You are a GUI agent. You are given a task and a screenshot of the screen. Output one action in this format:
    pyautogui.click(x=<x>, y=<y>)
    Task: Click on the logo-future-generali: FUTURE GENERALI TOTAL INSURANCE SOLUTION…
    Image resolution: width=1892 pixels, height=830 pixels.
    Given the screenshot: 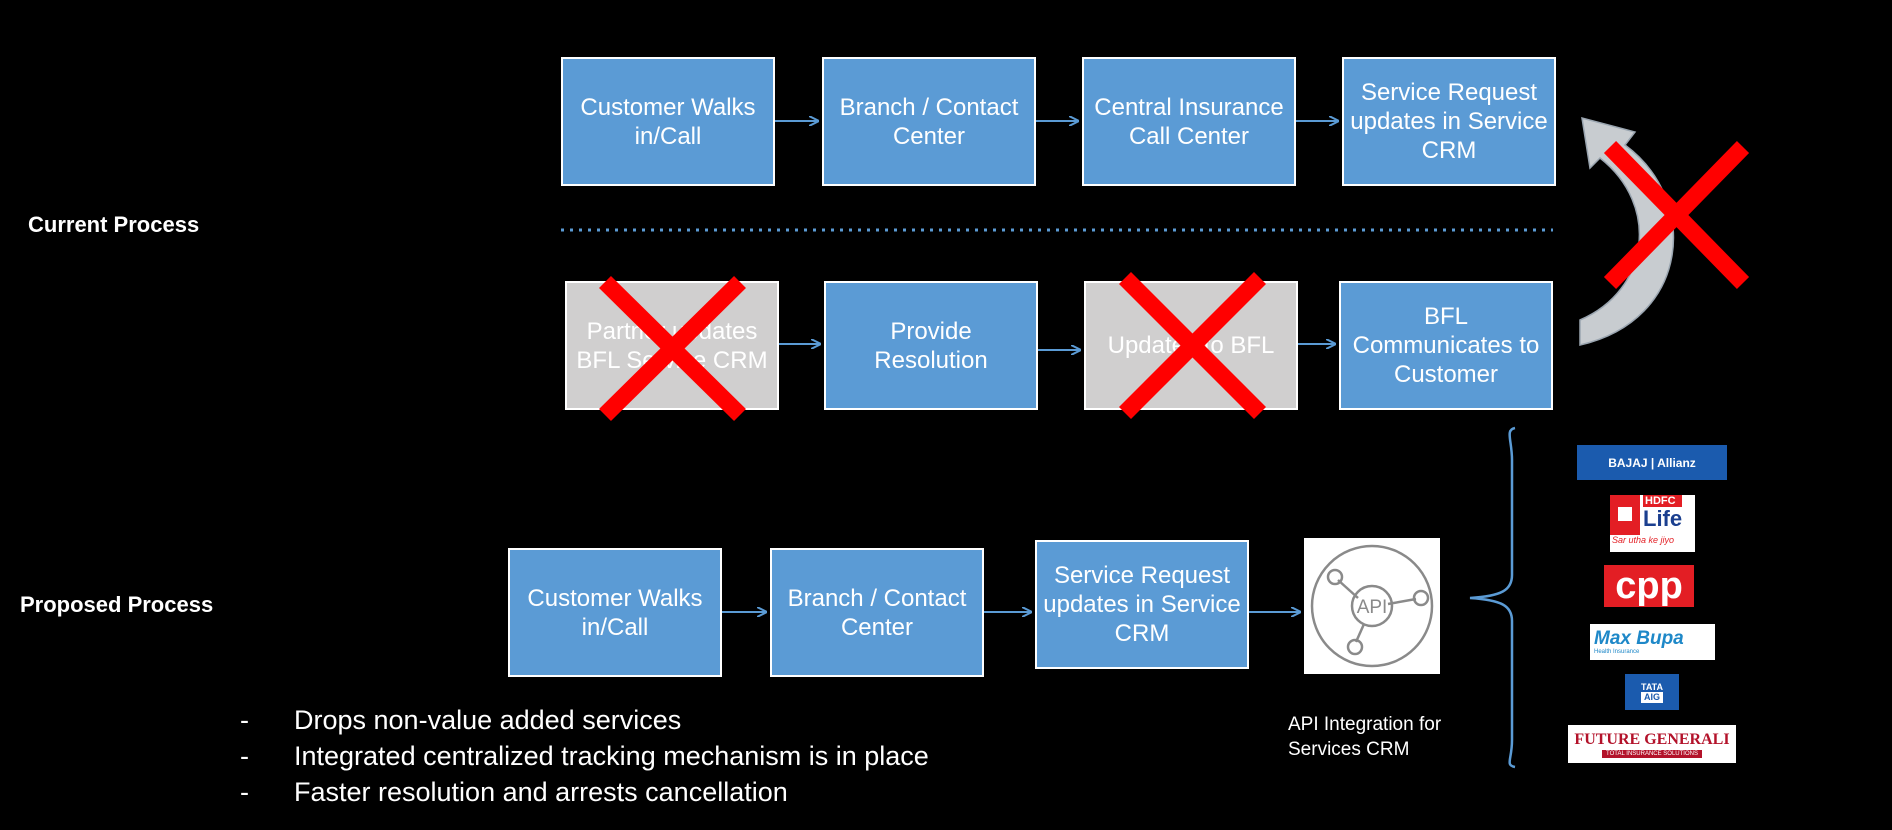 What is the action you would take?
    pyautogui.click(x=1652, y=744)
    